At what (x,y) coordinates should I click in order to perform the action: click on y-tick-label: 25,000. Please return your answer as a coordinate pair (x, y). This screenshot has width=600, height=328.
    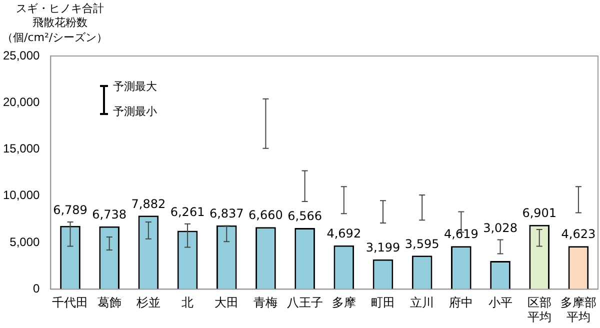
    Looking at the image, I should click on (21, 55).